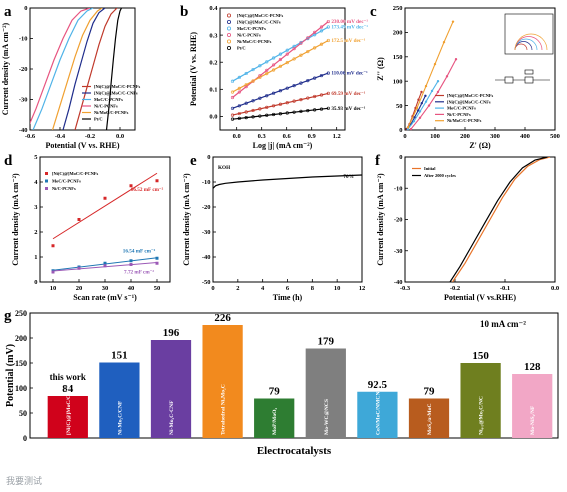 This screenshot has height=492, width=567. What do you see at coordinates (105, 297) in the screenshot?
I see `x-axis-label-d: Scan rate (mV s⁻¹)` at bounding box center [105, 297].